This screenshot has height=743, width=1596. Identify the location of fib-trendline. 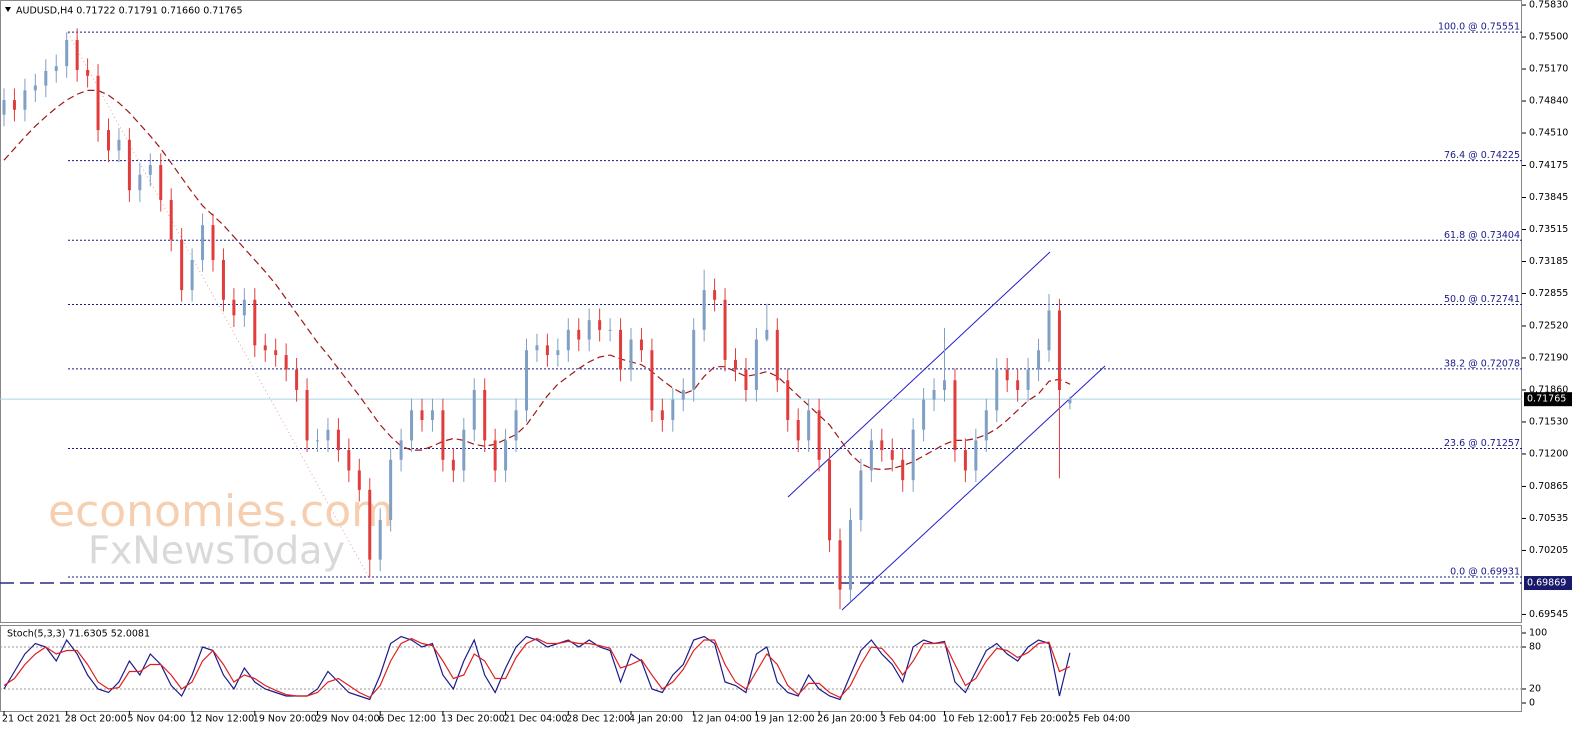
(220, 308).